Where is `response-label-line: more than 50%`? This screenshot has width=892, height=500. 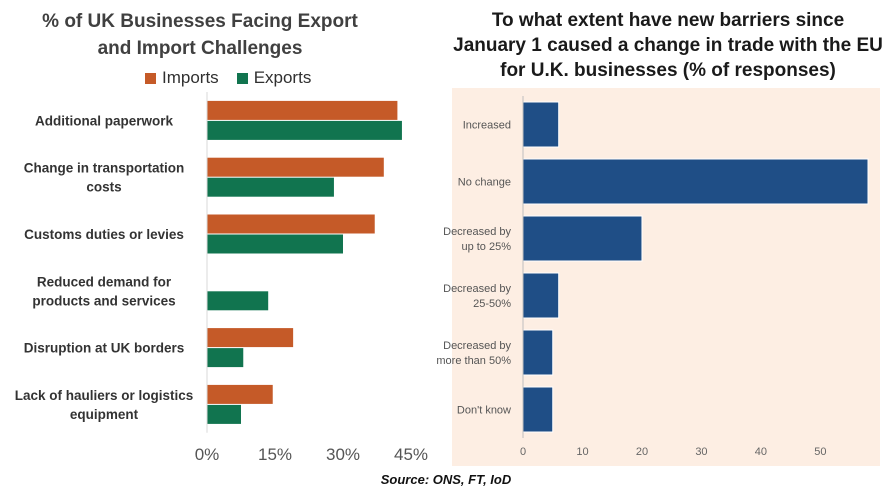 response-label-line: more than 50% is located at coordinates (473, 361).